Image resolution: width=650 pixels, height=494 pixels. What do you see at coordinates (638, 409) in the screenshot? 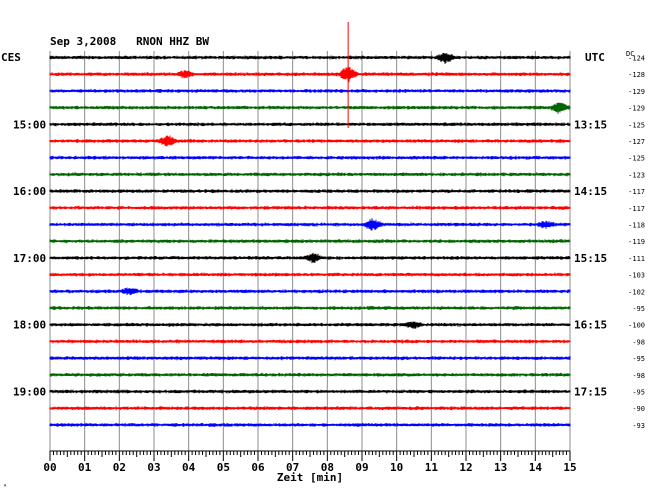
I see `dc-offset-label: -90` at bounding box center [638, 409].